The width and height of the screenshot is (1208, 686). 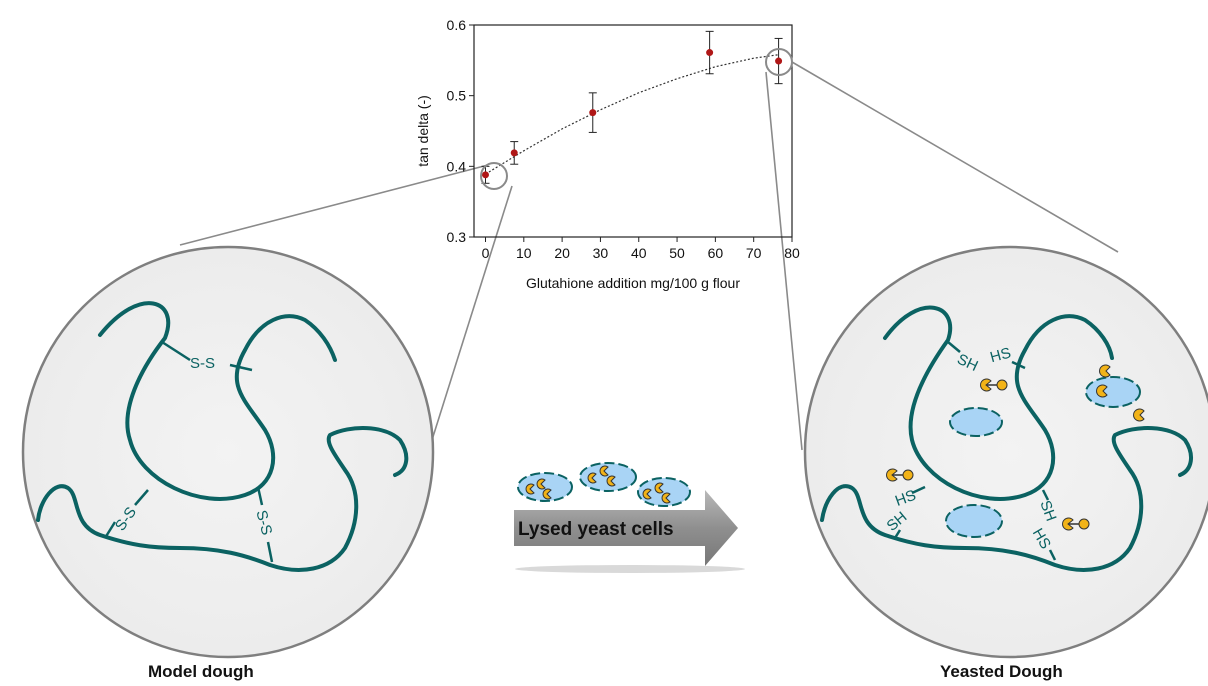 What do you see at coordinates (176, 351) in the screenshot?
I see `disulfide-bond-top-left` at bounding box center [176, 351].